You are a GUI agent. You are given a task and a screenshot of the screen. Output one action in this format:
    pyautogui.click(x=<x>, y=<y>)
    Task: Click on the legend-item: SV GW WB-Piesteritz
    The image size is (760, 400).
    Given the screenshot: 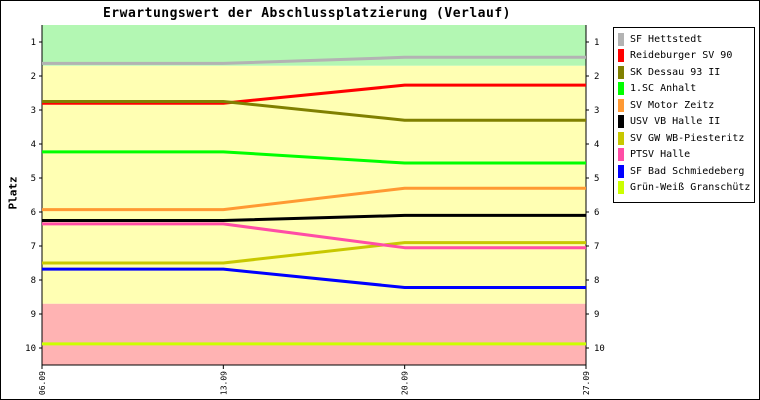 What is the action you would take?
    pyautogui.click(x=686, y=138)
    